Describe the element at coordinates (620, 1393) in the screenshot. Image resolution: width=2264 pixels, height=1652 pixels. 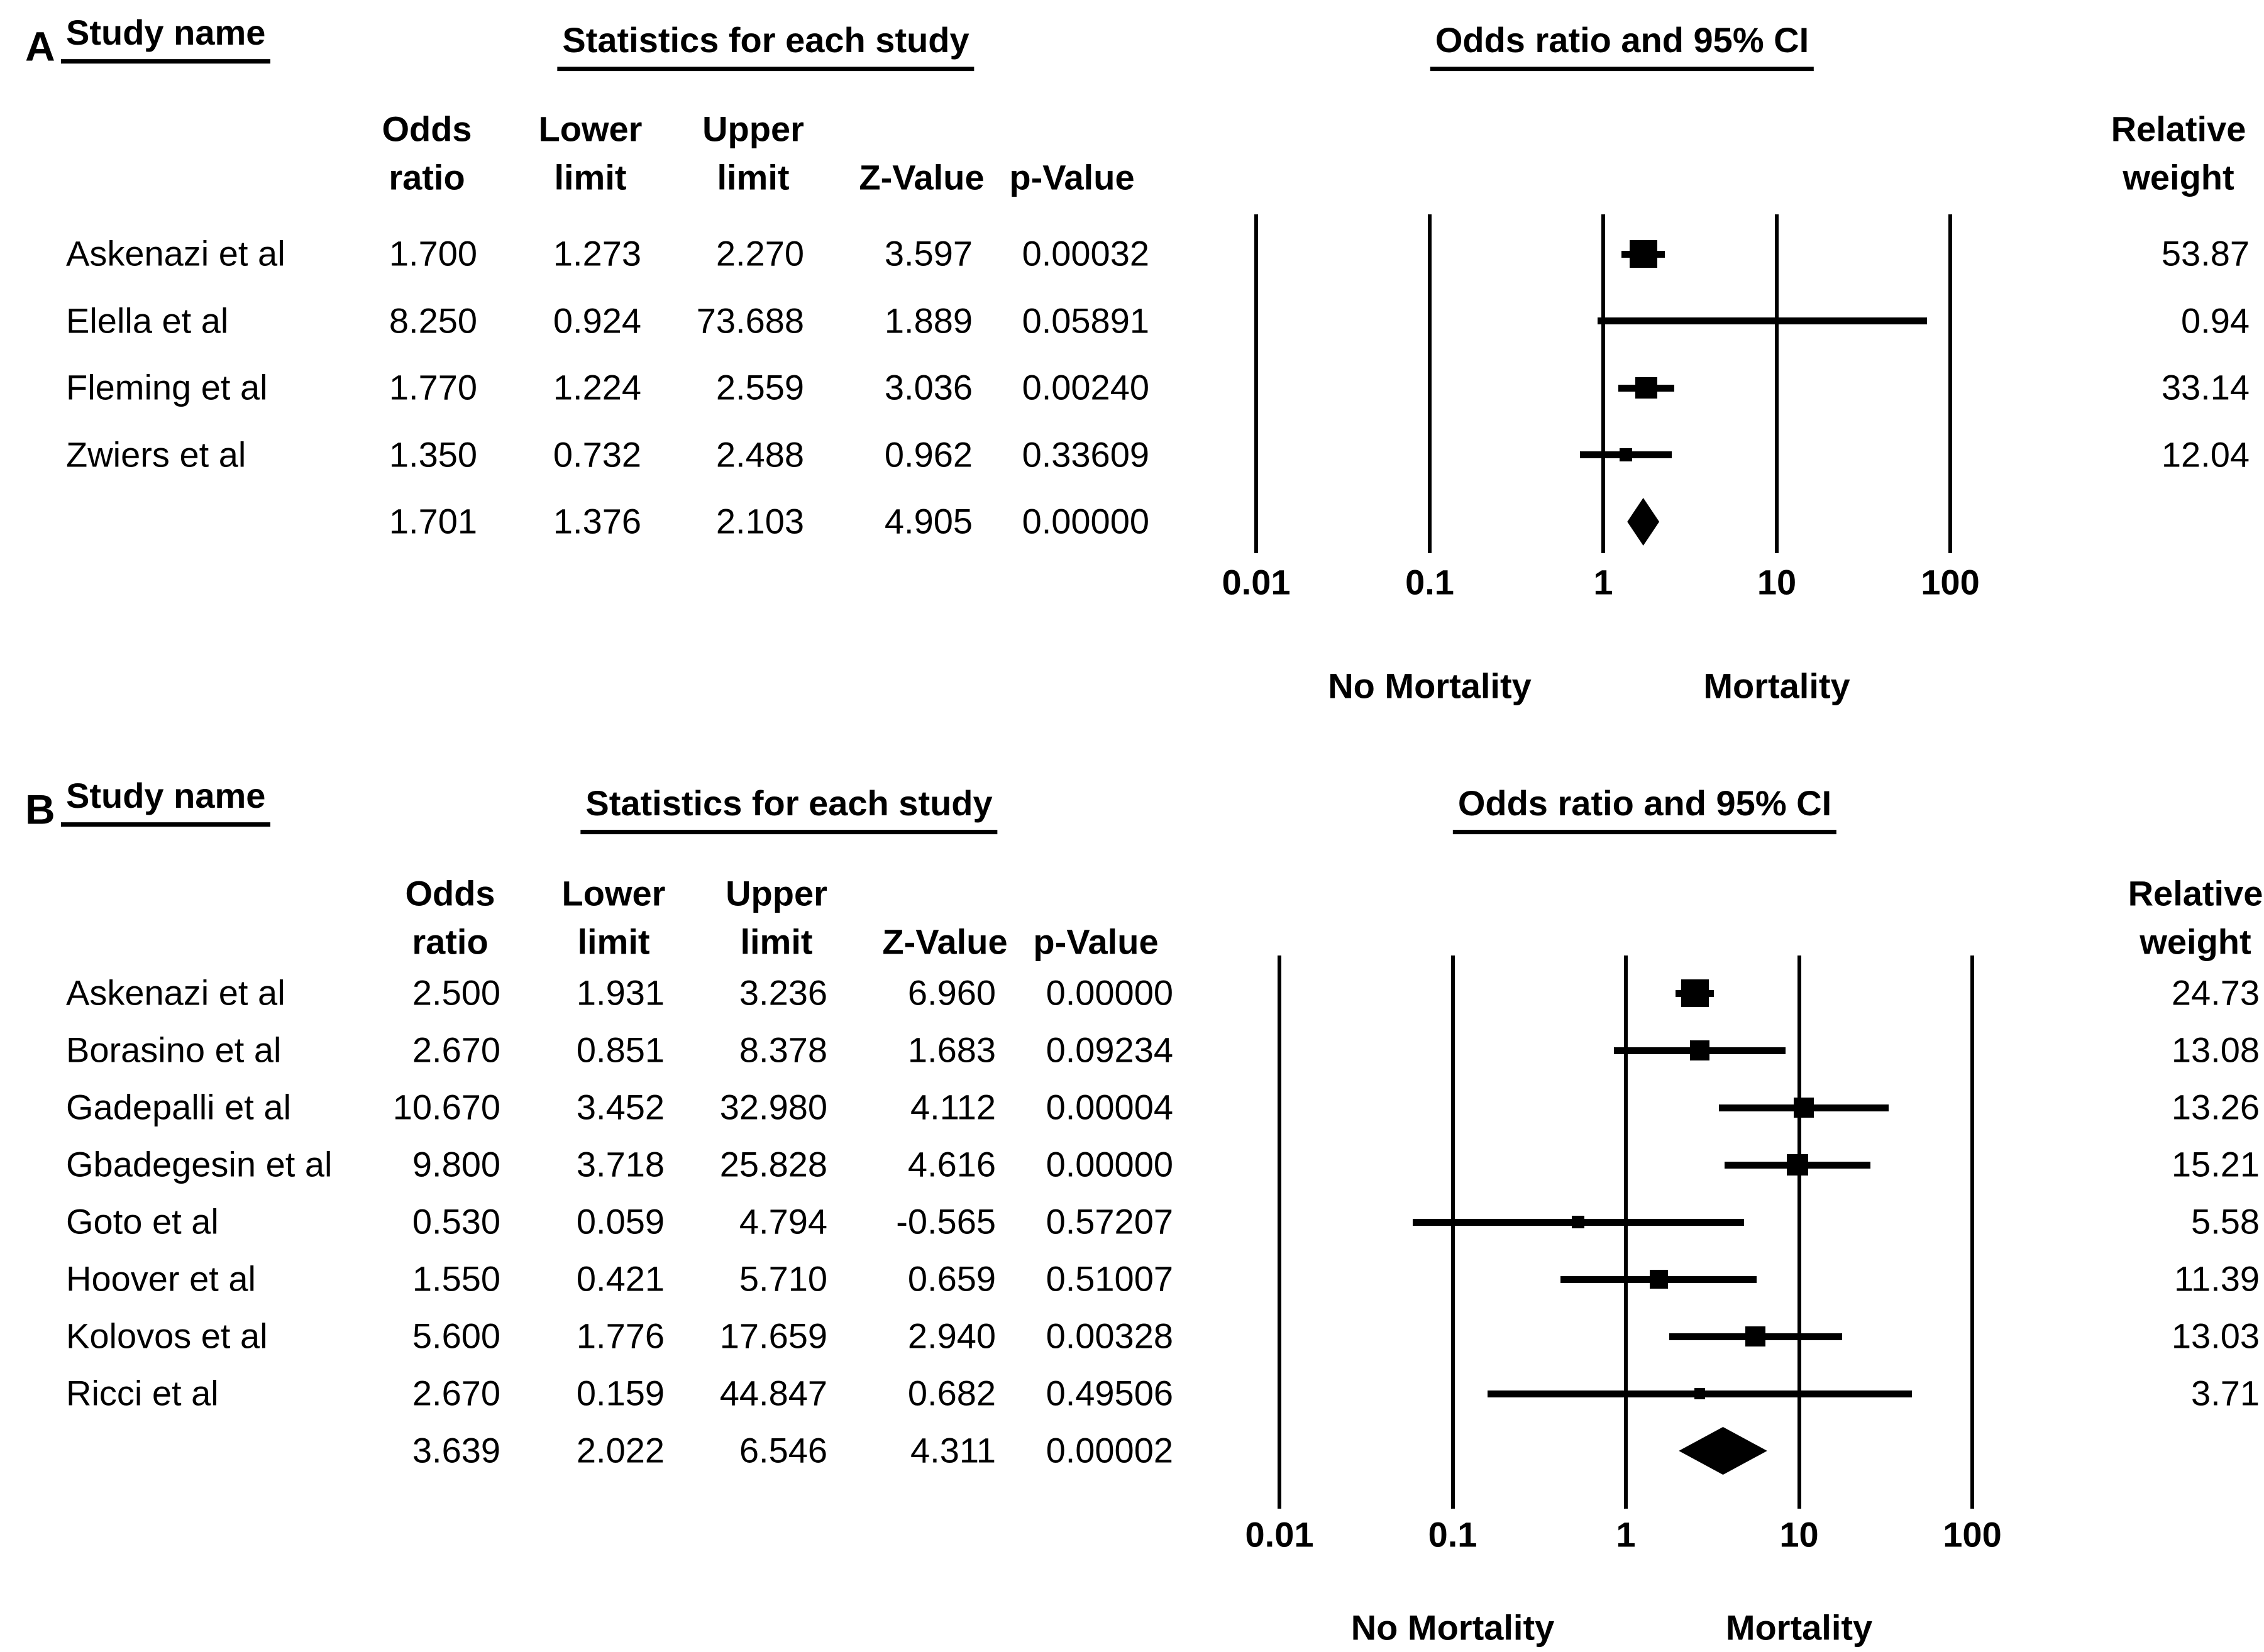
I see `lower-limit-value: 0.159` at that location.